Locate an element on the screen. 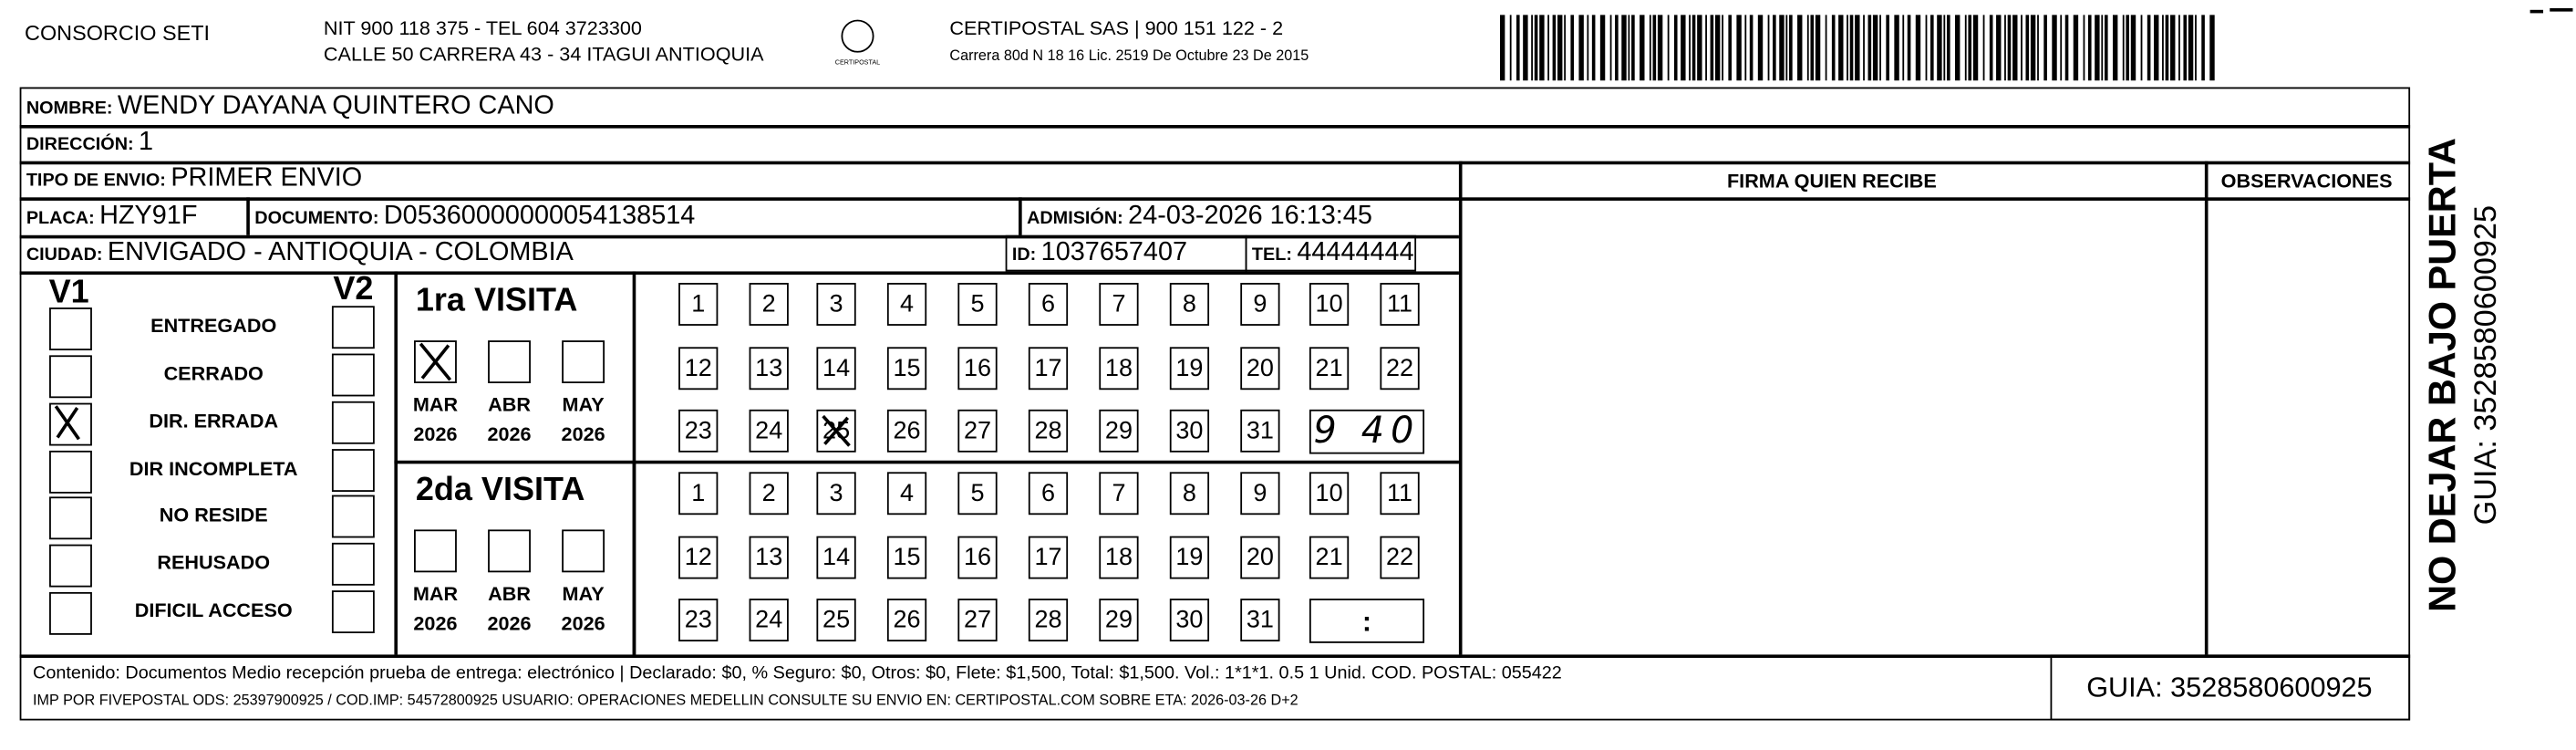 The height and width of the screenshot is (750, 2576). field-value: 1 is located at coordinates (146, 142).